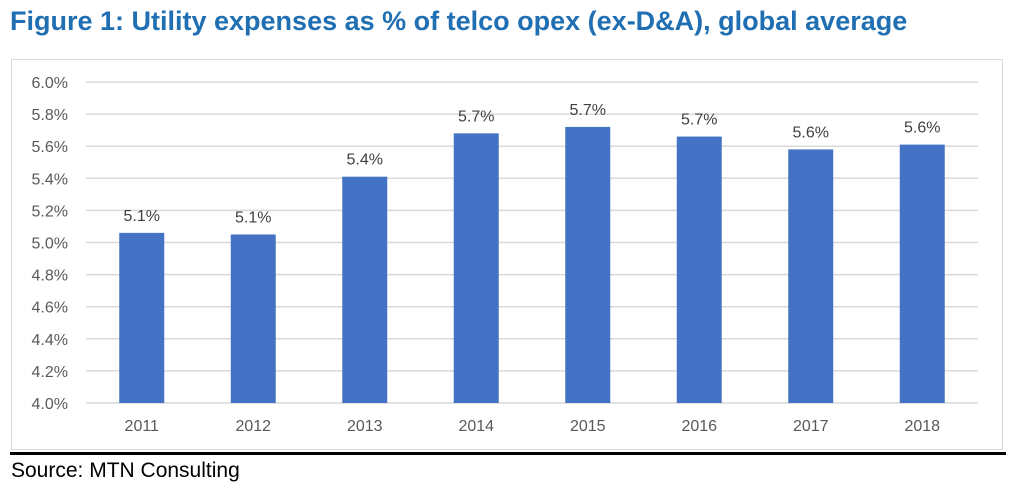 The height and width of the screenshot is (498, 1024). What do you see at coordinates (50, 372) in the screenshot?
I see `y-tick-label: 4.2%` at bounding box center [50, 372].